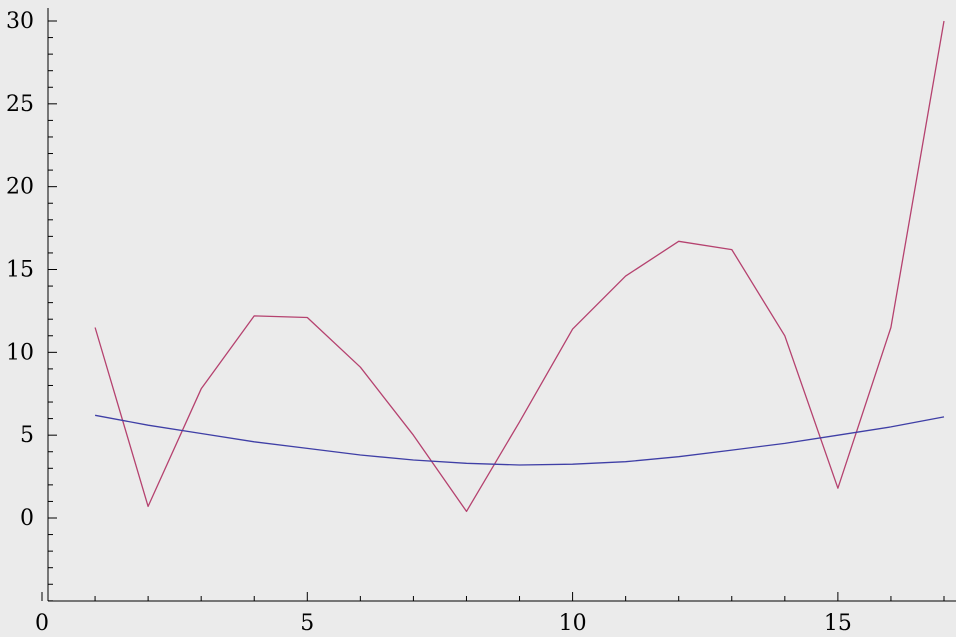  Describe the element at coordinates (20, 187) in the screenshot. I see `y-tick-label: 20` at that location.